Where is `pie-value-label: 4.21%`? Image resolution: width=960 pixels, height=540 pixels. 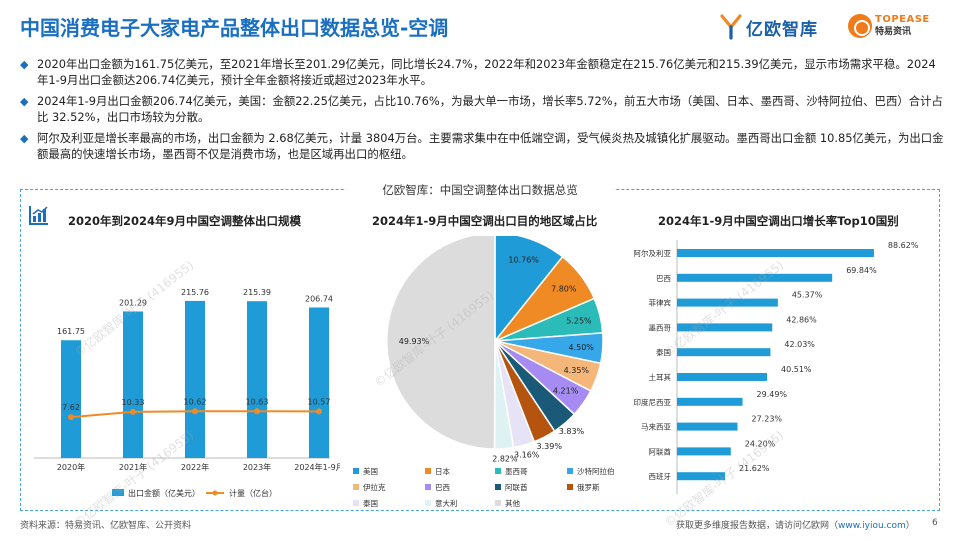 pie-value-label: 4.21% is located at coordinates (566, 391).